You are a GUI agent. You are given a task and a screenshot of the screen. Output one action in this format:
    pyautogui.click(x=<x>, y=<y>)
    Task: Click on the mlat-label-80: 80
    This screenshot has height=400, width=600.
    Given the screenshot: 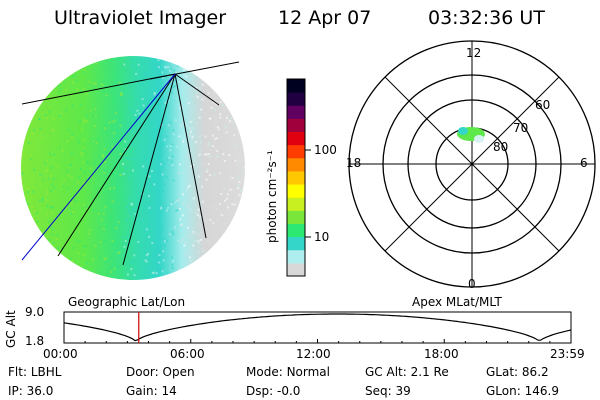 What is the action you would take?
    pyautogui.click(x=501, y=147)
    